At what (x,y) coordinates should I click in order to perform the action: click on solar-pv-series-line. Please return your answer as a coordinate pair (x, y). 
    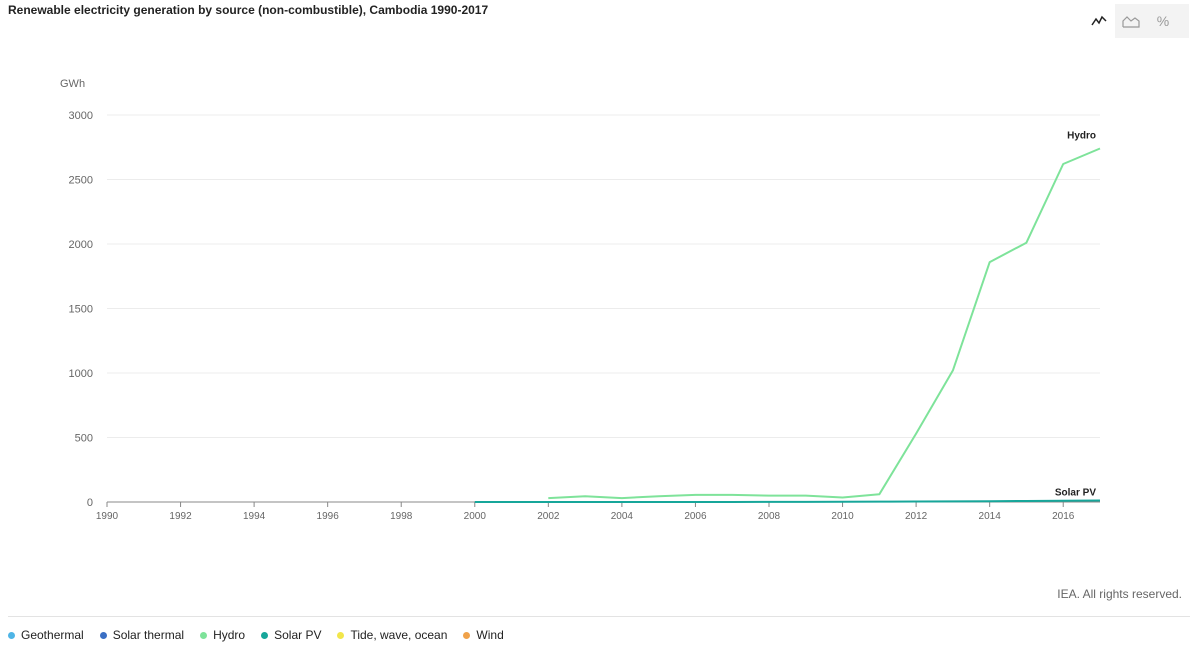
    Looking at the image, I should click on (787, 501).